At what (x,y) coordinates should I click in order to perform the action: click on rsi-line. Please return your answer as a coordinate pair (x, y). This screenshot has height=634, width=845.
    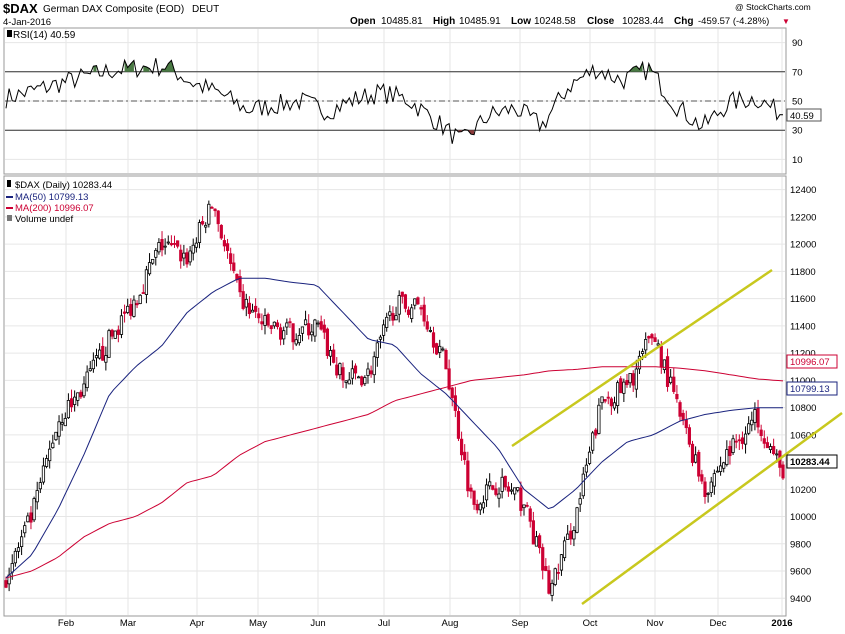
    Looking at the image, I should click on (394, 101).